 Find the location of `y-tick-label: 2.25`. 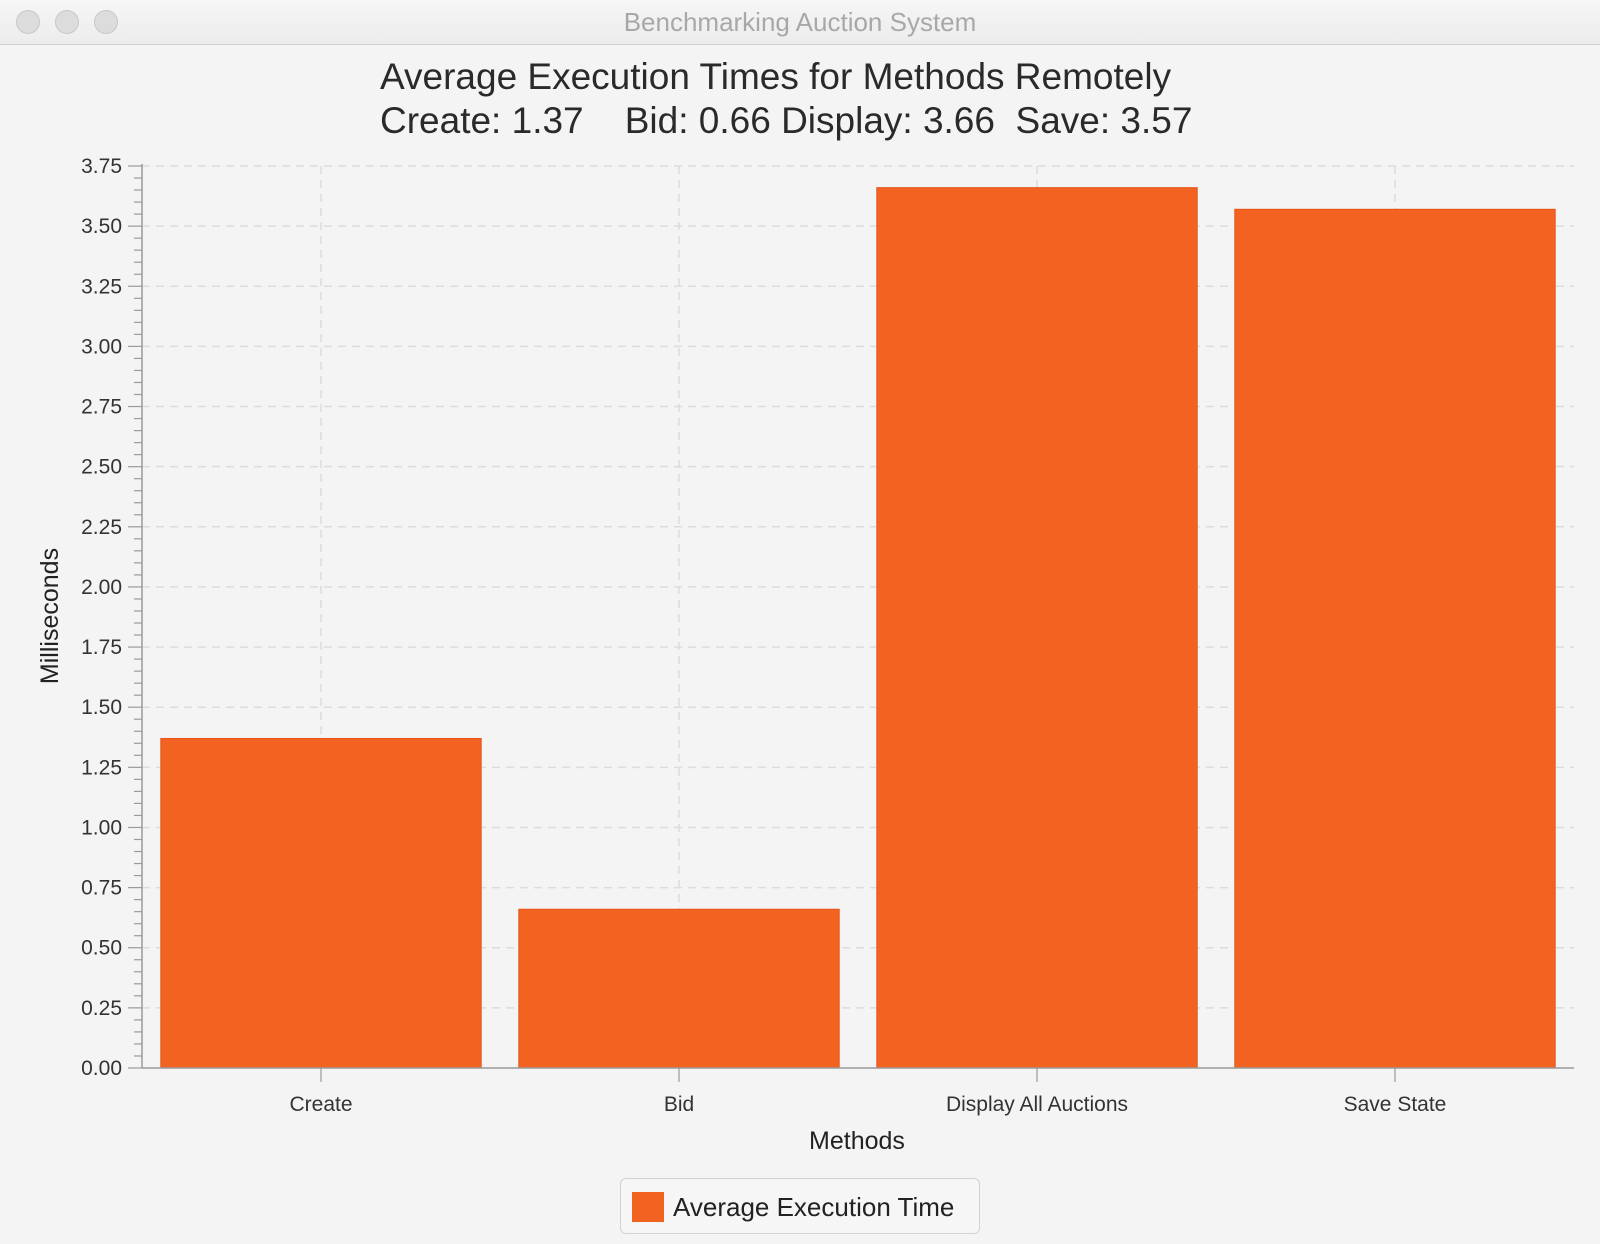

y-tick-label: 2.25 is located at coordinates (101, 527).